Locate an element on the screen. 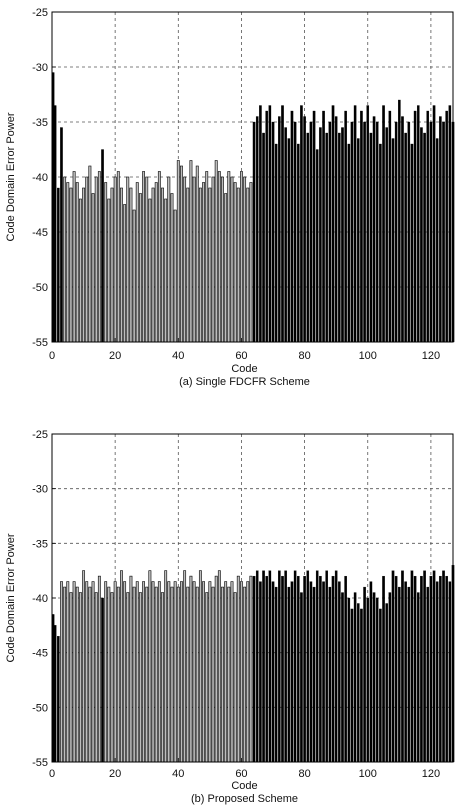 The height and width of the screenshot is (805, 455). chart-caption: (a) Single FDCFR Scheme is located at coordinates (244, 382).